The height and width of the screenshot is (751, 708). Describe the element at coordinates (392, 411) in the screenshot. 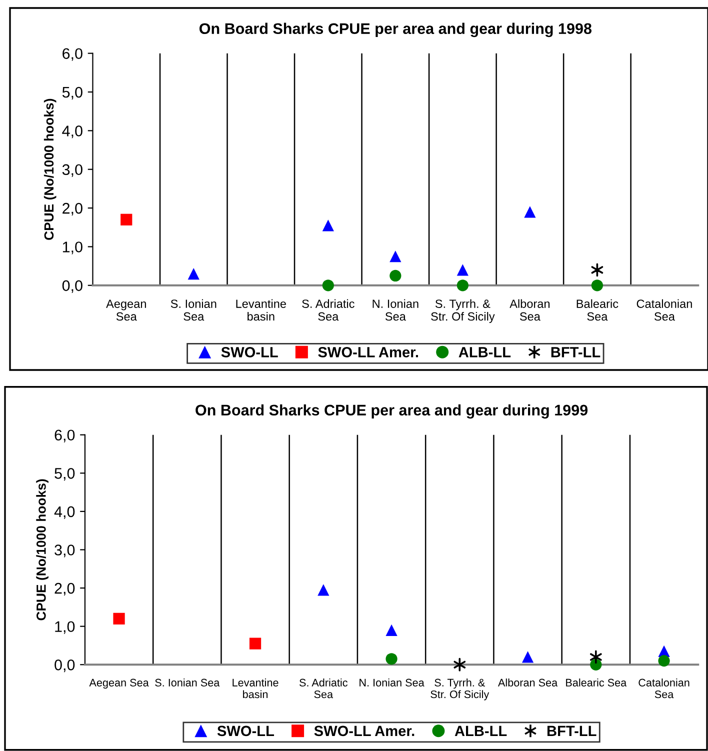

I see `chart-title: On Board Sharks CPUE per area and gear during 1999` at that location.